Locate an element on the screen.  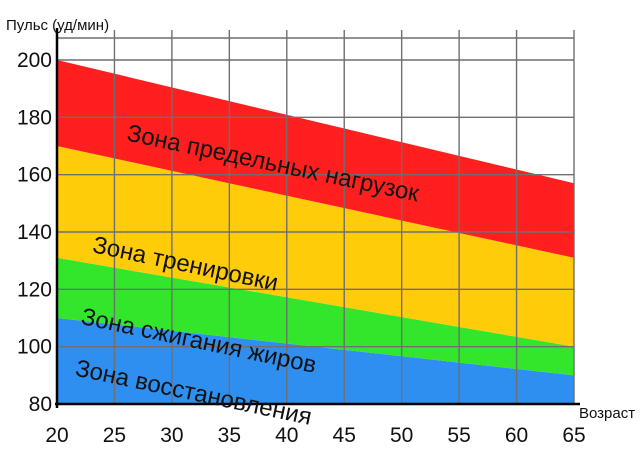
x-tick-label: 65 is located at coordinates (573, 435).